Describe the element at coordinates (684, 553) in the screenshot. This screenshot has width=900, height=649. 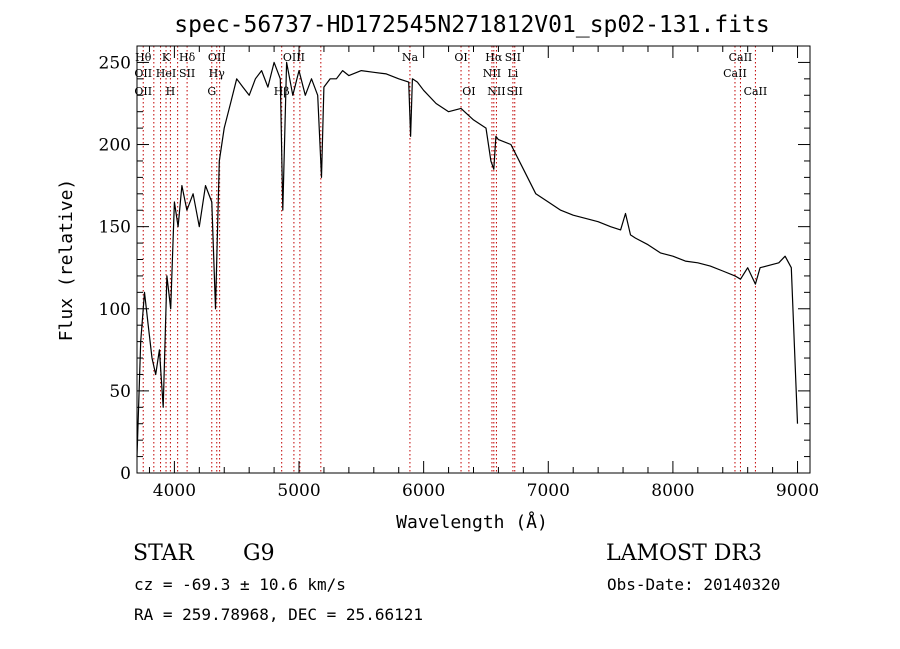
I see `survey-label: LAMOST DR3` at that location.